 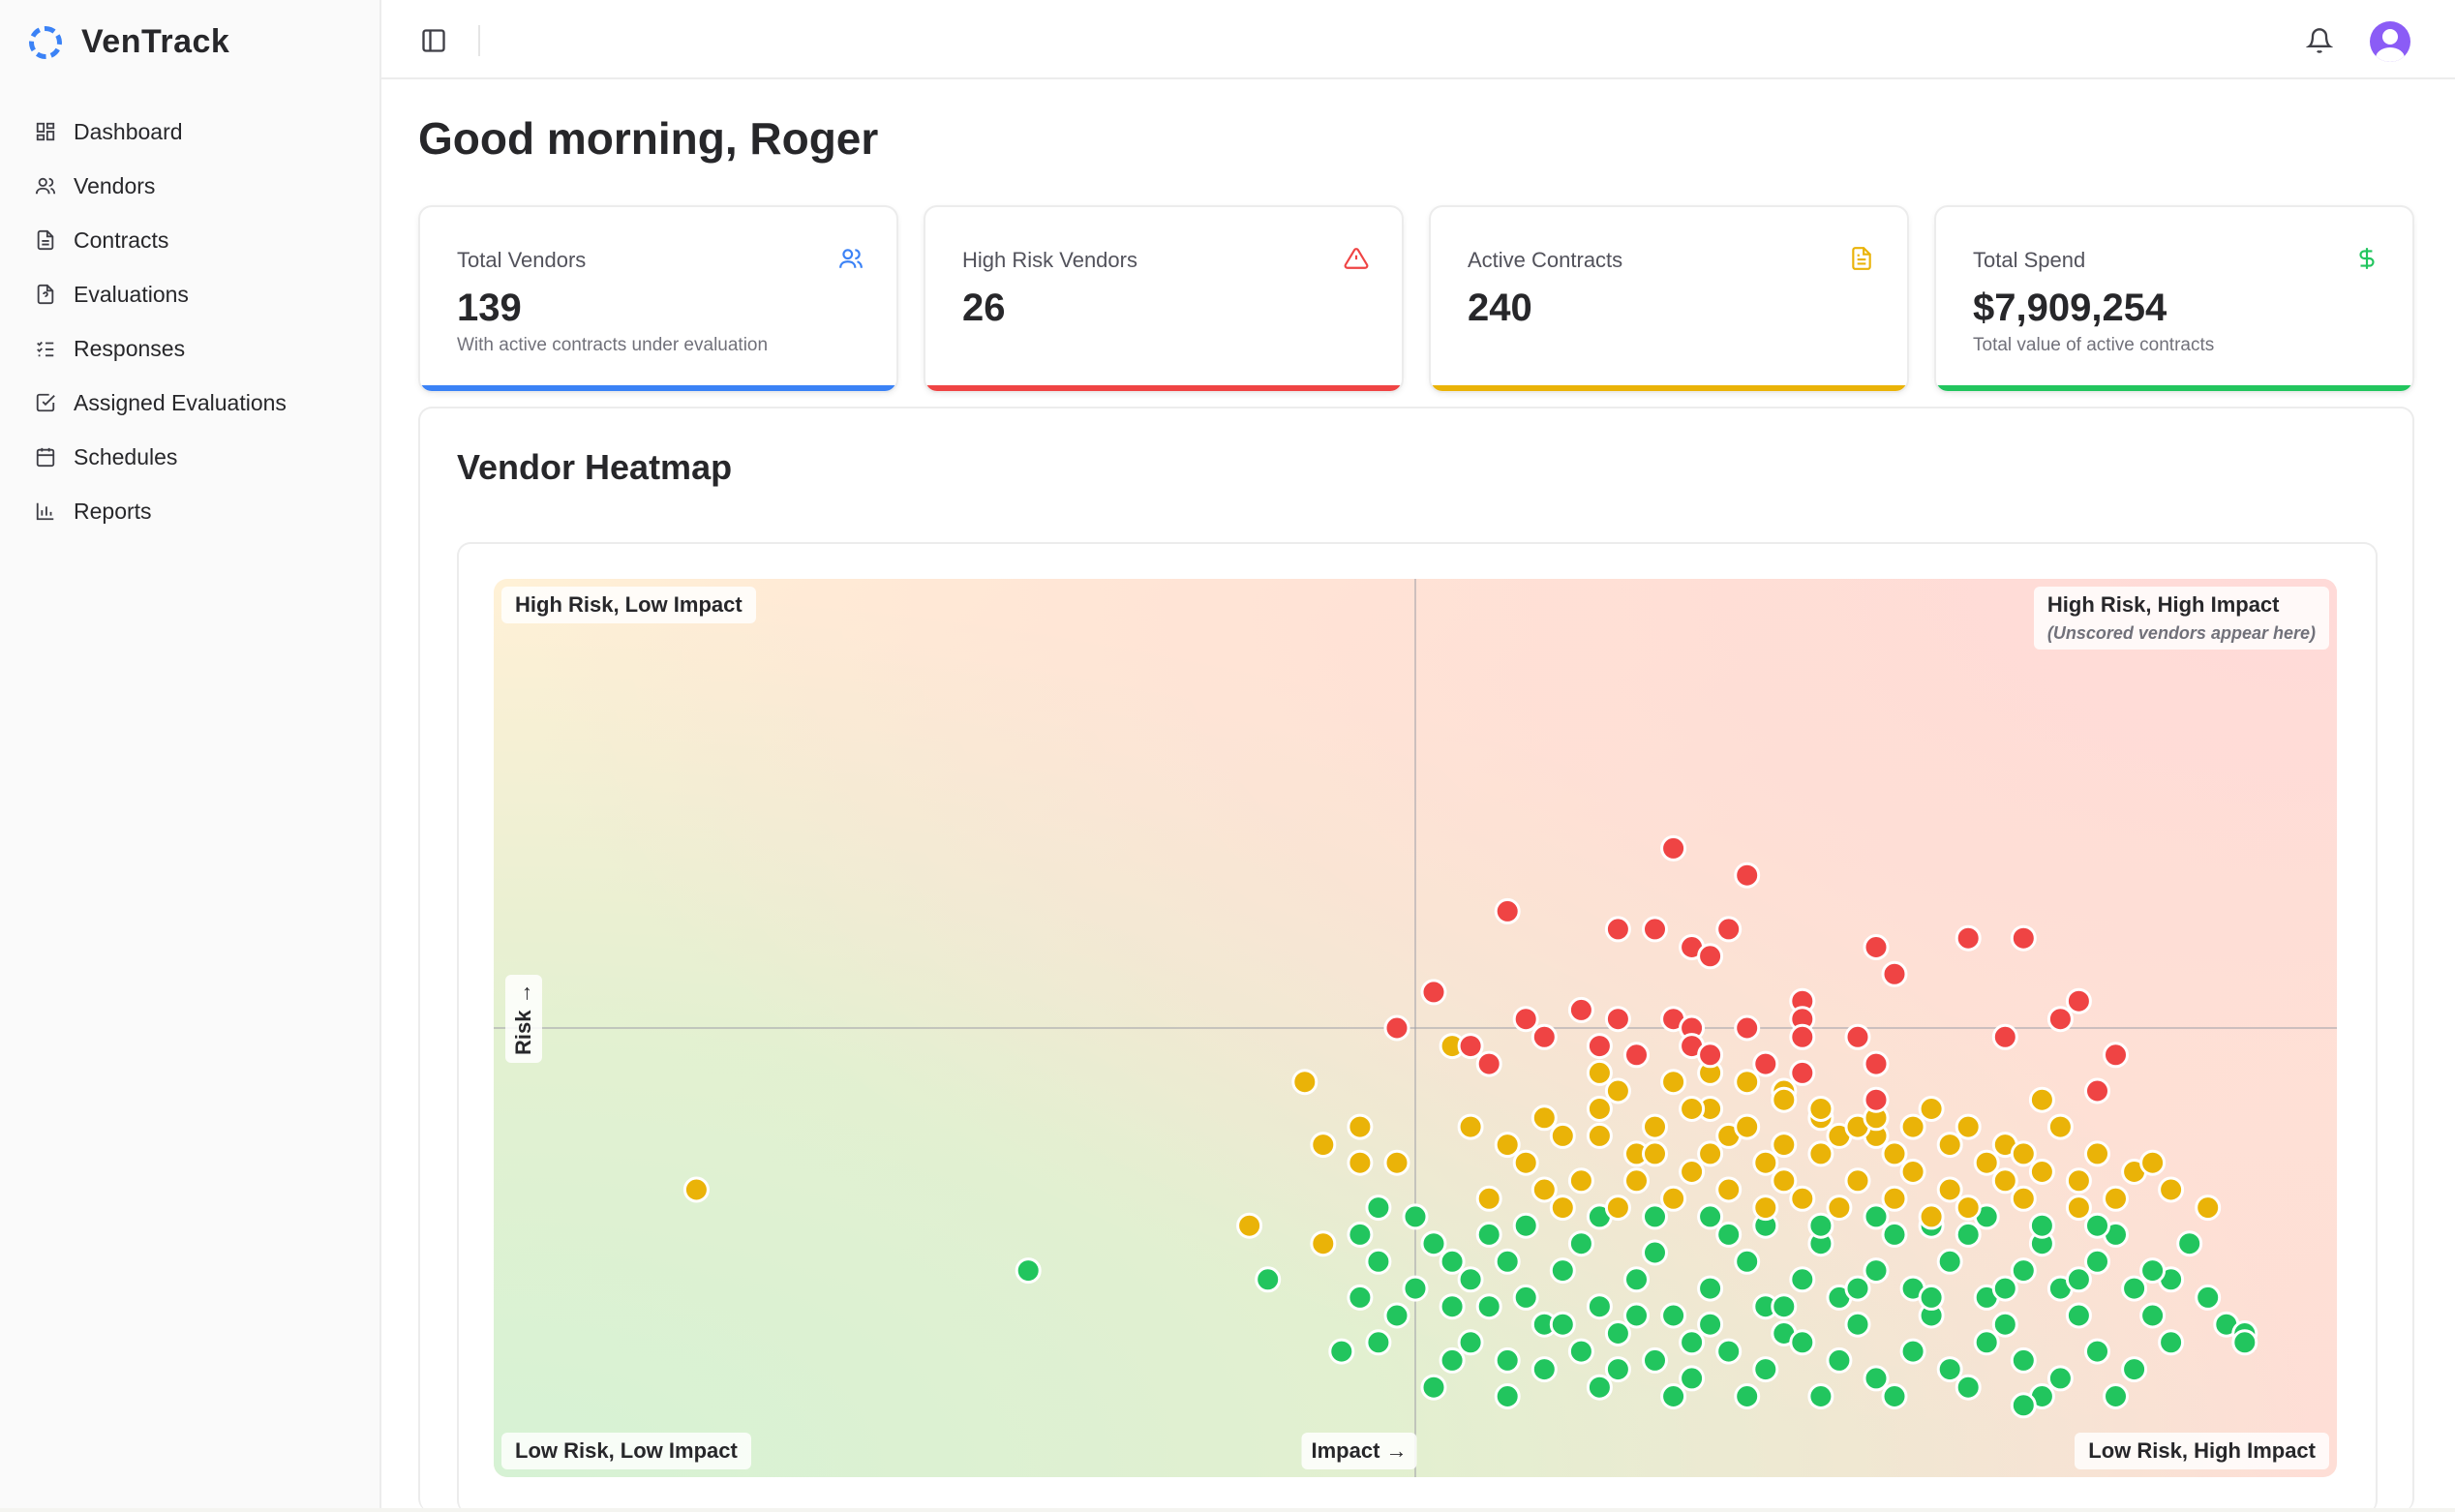 I want to click on stat-card-active-contracts: Active Contracts 240, so click(x=1669, y=299).